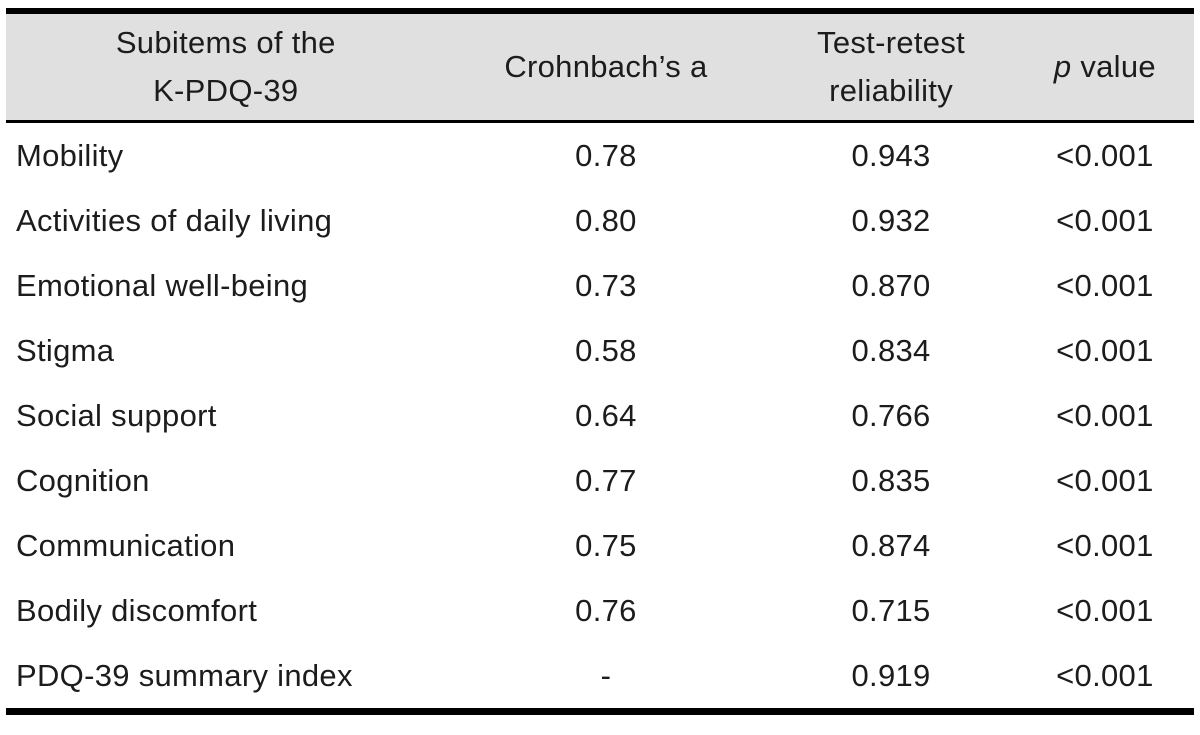 This screenshot has width=1200, height=735. I want to click on table-row: Stigma 0.58 0.834 <0.001, so click(600, 350).